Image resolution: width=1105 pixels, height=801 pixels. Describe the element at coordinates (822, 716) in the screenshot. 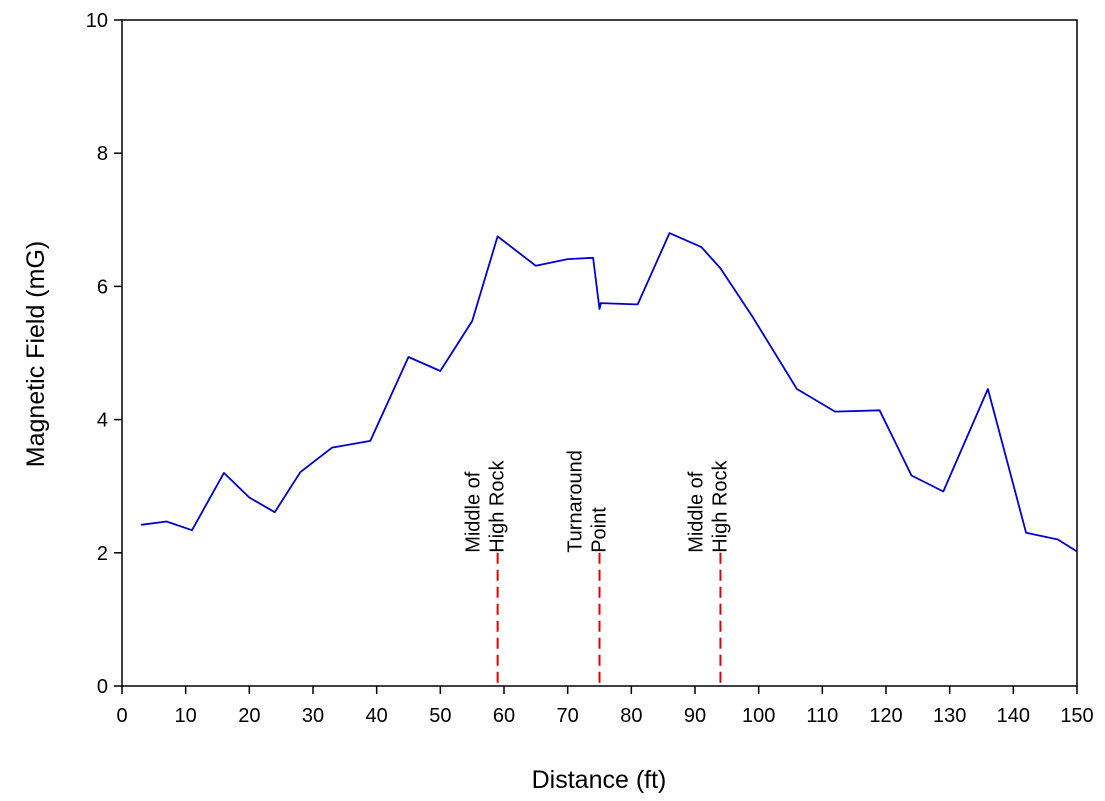

I see `x-tick-label: 110` at that location.